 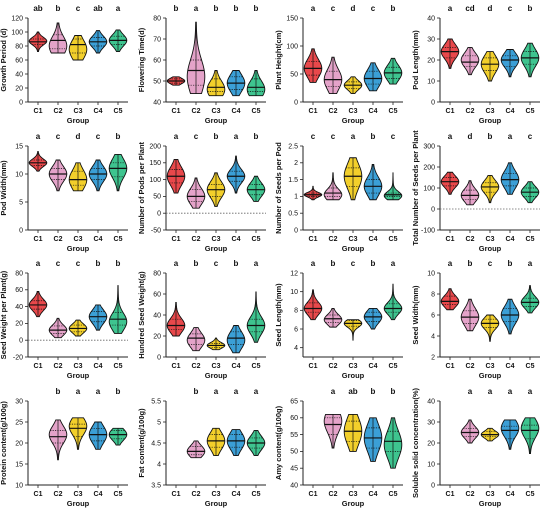 What do you see at coordinates (433, 315) in the screenshot?
I see `y-tick-label: 6` at bounding box center [433, 315].